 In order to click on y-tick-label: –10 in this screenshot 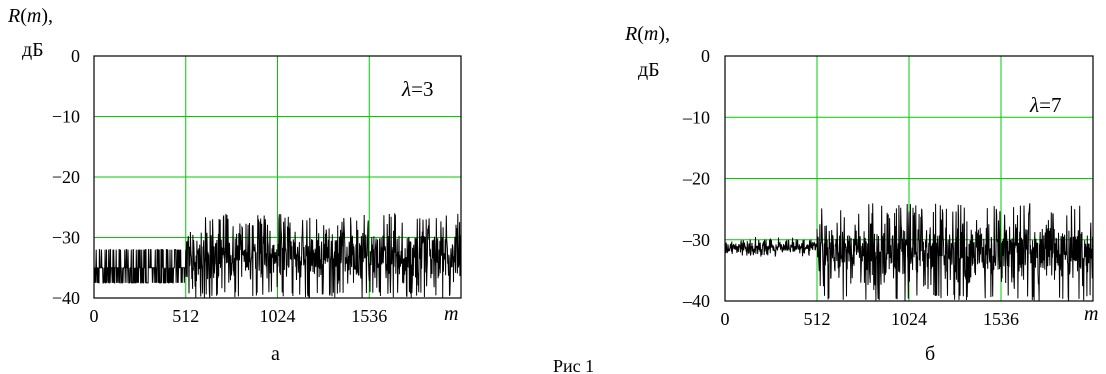, I will do `click(696, 117)`.